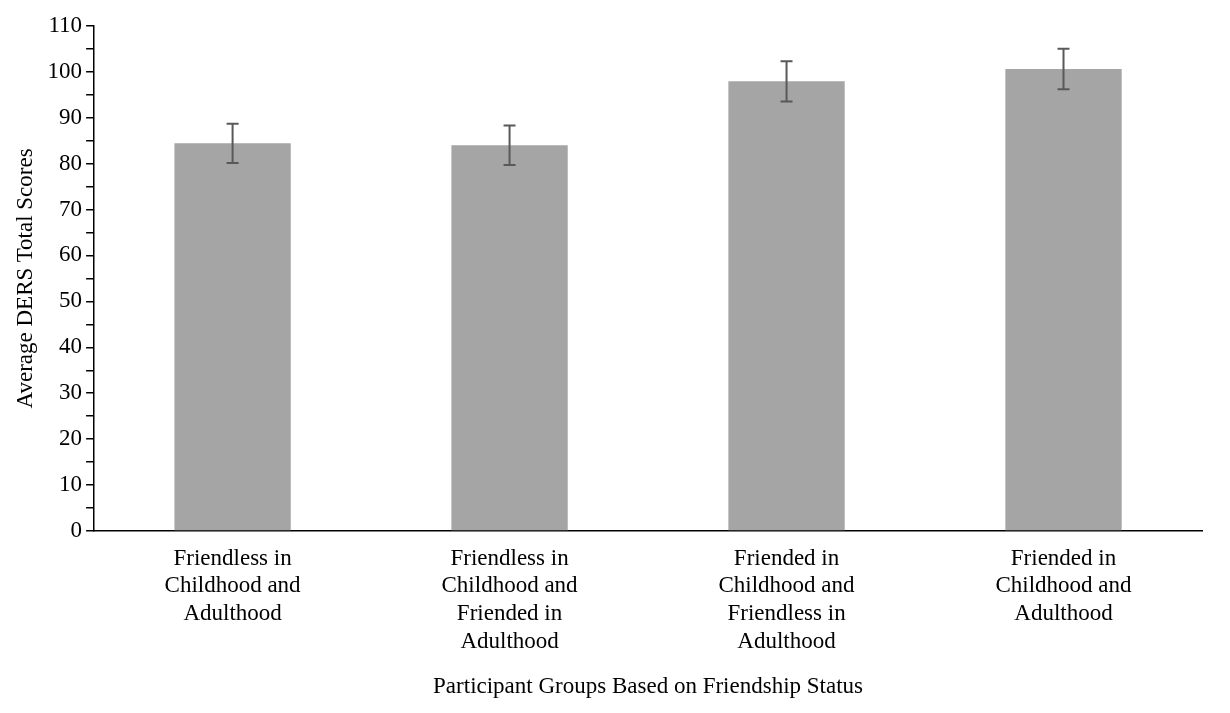  What do you see at coordinates (76, 530) in the screenshot?
I see `y-tick-label: 0` at bounding box center [76, 530].